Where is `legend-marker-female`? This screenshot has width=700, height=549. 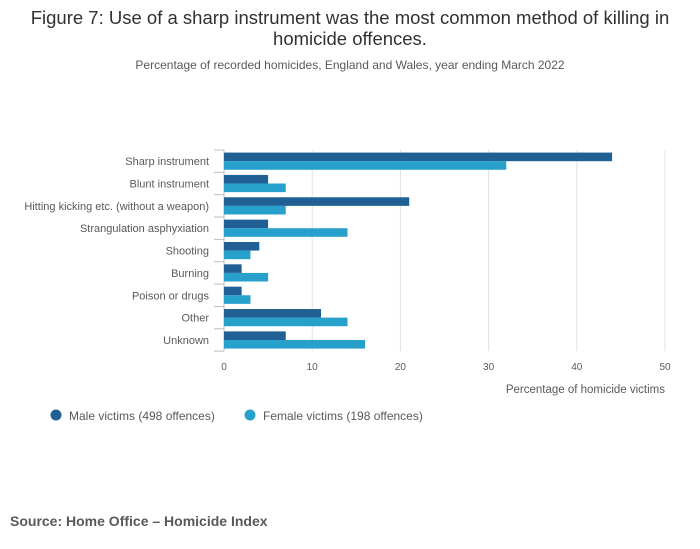 legend-marker-female is located at coordinates (250, 415).